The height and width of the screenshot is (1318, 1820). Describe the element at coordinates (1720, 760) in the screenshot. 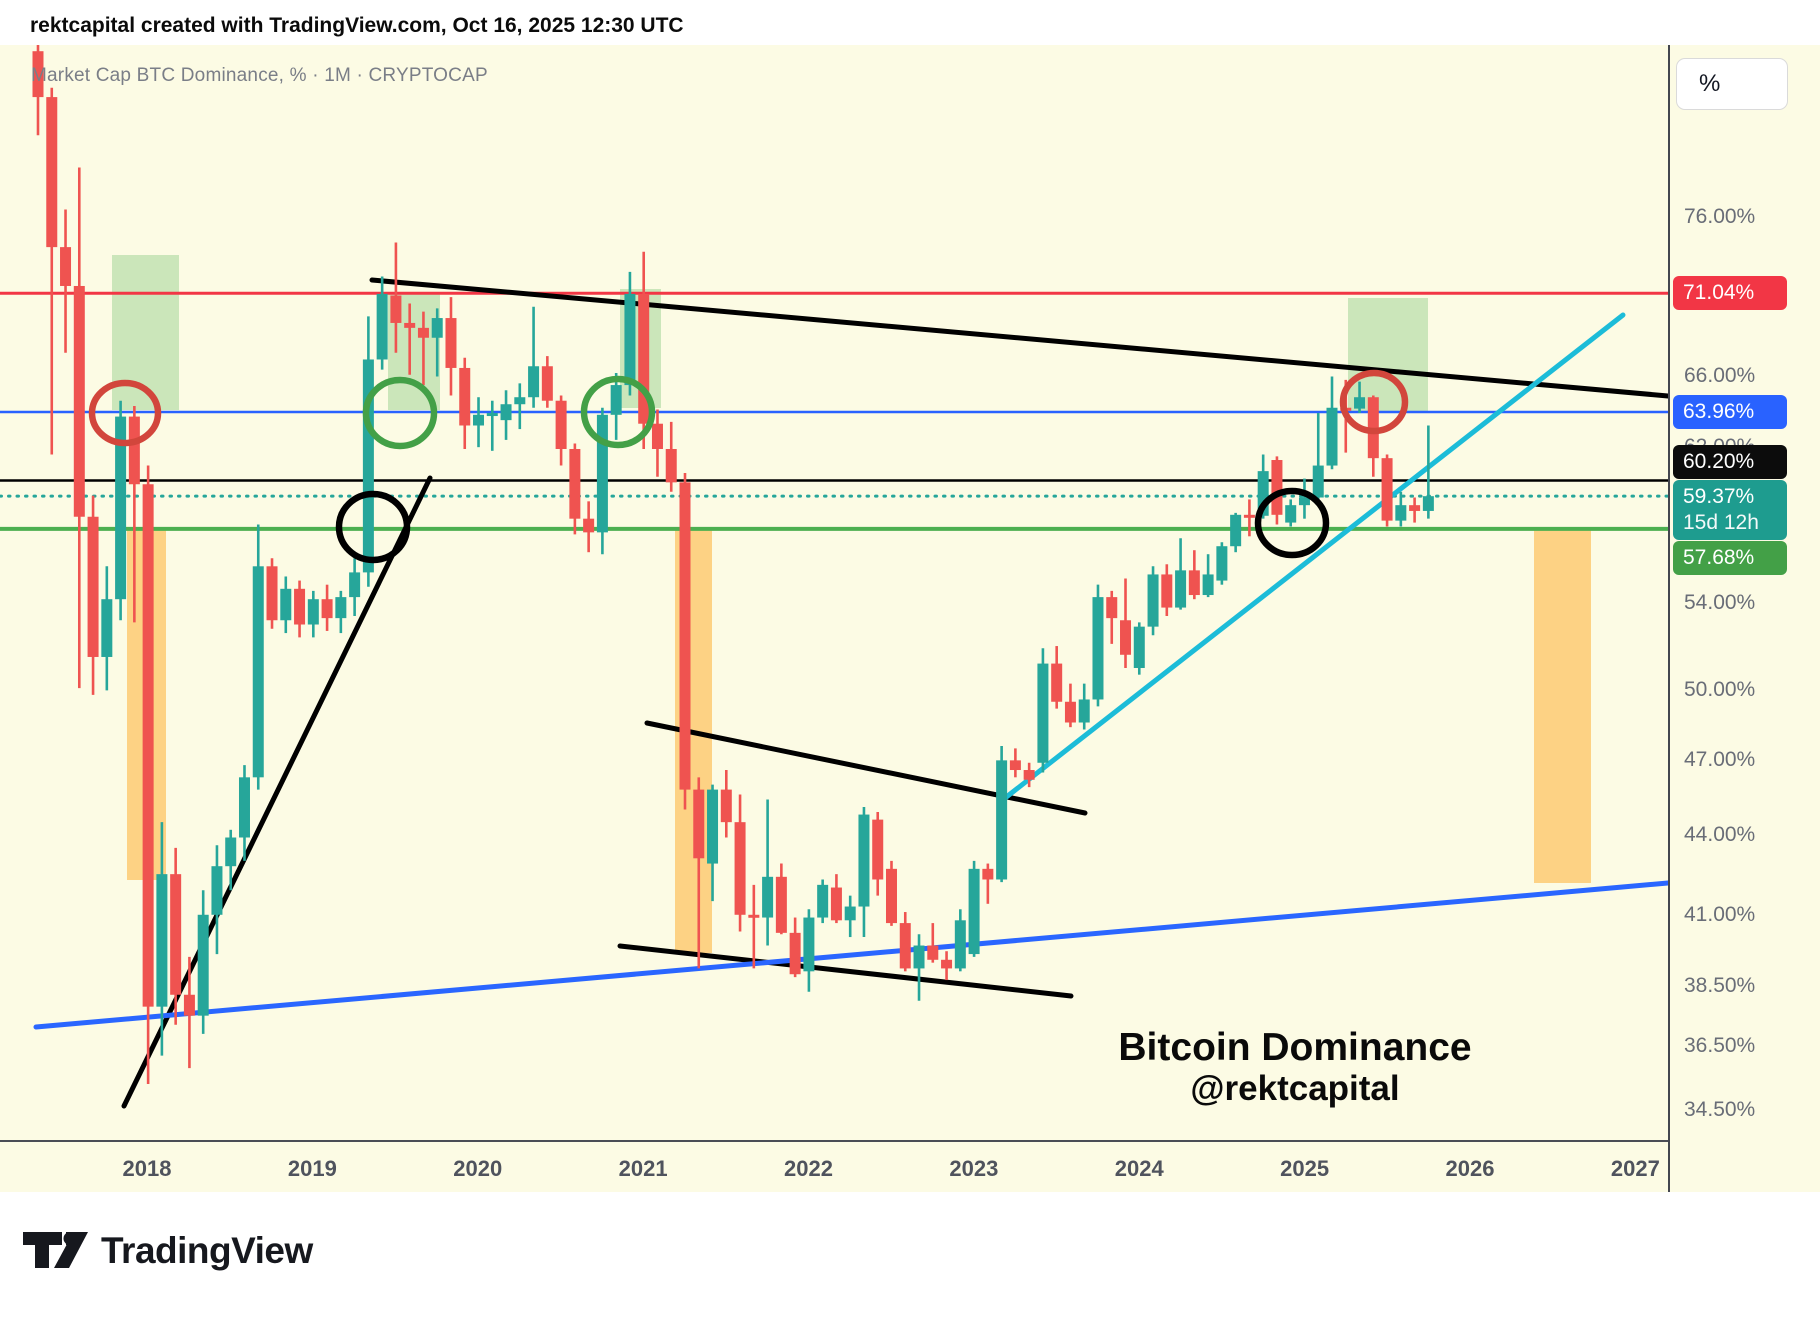

I see `price-tick-label: 47.00%` at that location.